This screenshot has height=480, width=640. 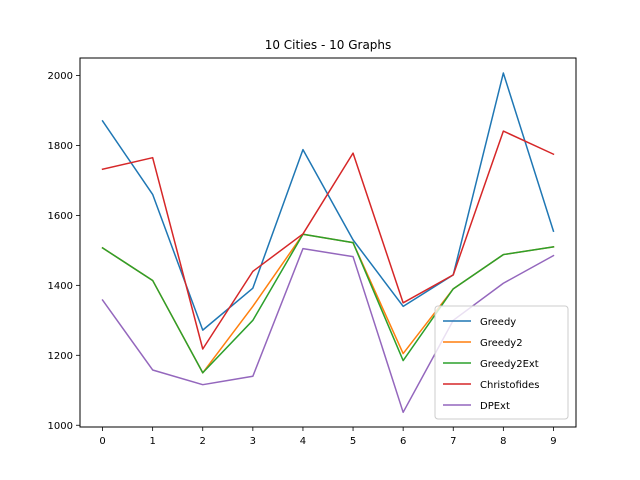 What do you see at coordinates (353, 441) in the screenshot?
I see `x-tick-label: 5` at bounding box center [353, 441].